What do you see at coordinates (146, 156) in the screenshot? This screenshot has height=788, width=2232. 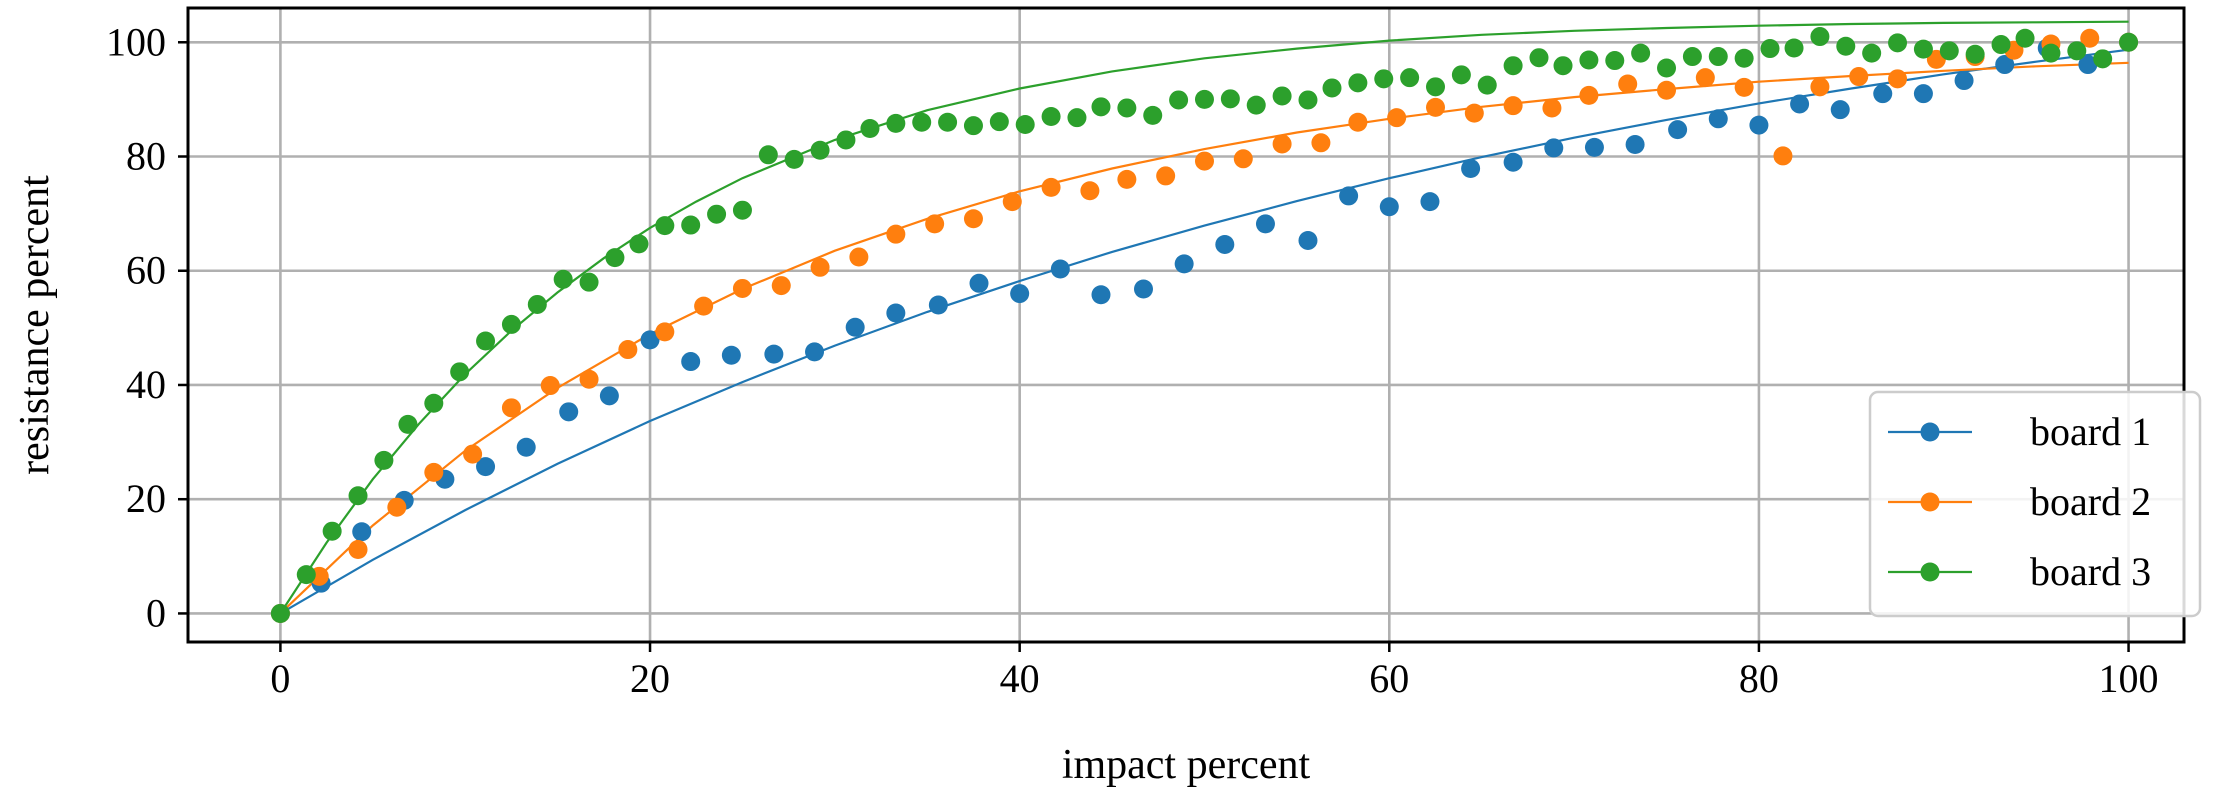 I see `y-tick-label: 80` at bounding box center [146, 156].